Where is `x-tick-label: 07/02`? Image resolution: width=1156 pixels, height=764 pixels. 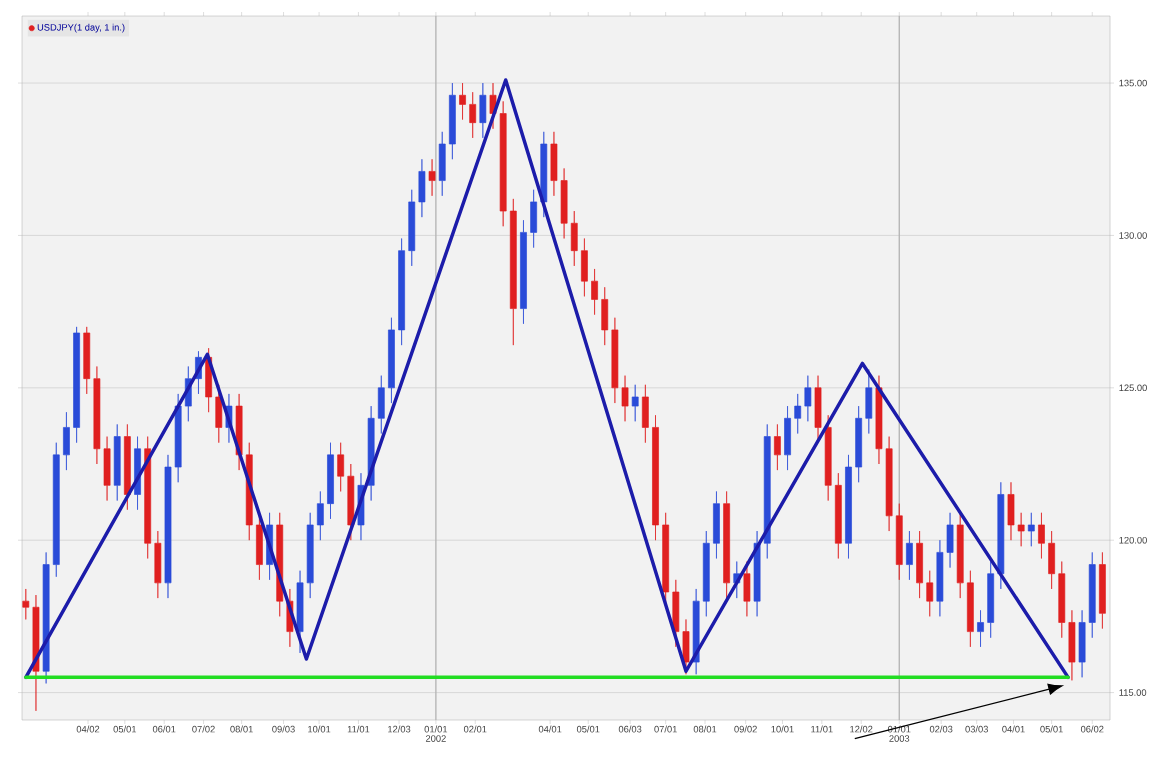 x-tick-label: 07/02 is located at coordinates (203, 729).